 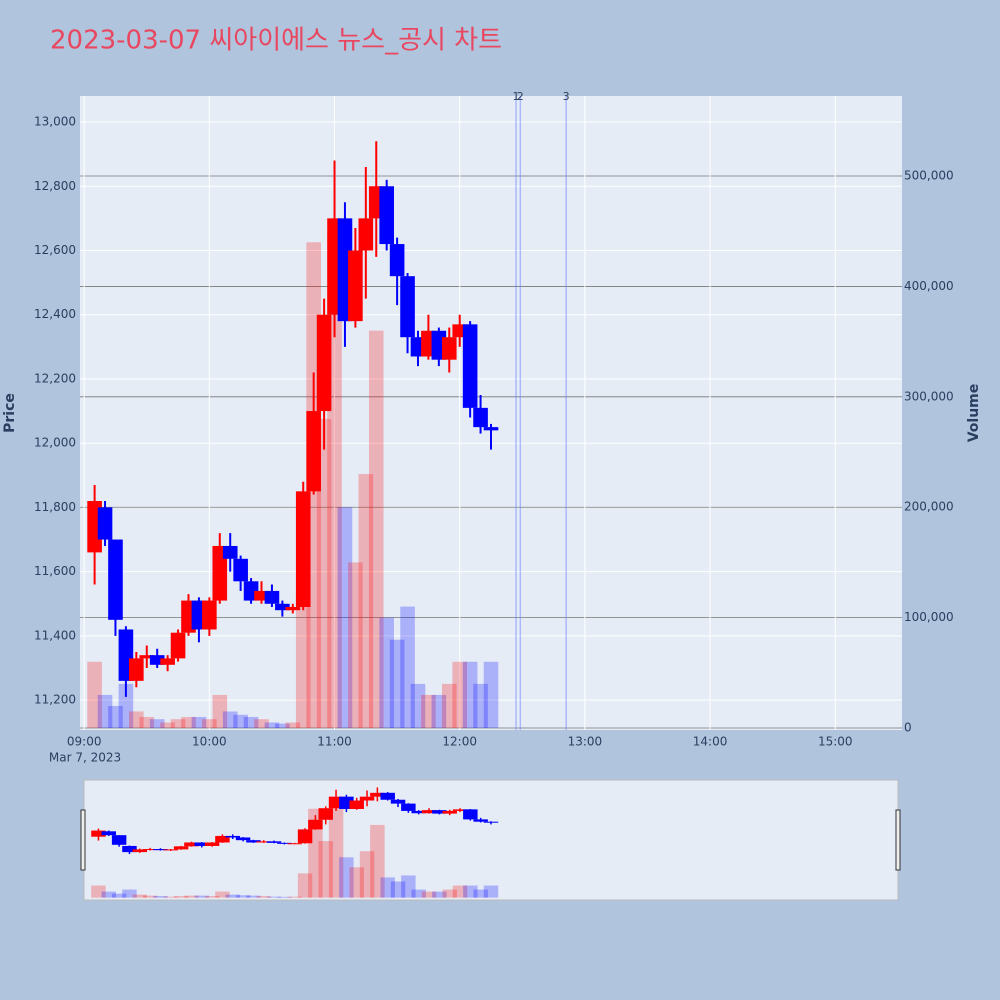 What do you see at coordinates (55, 700) in the screenshot?
I see `y-tick-label: 11,200` at bounding box center [55, 700].